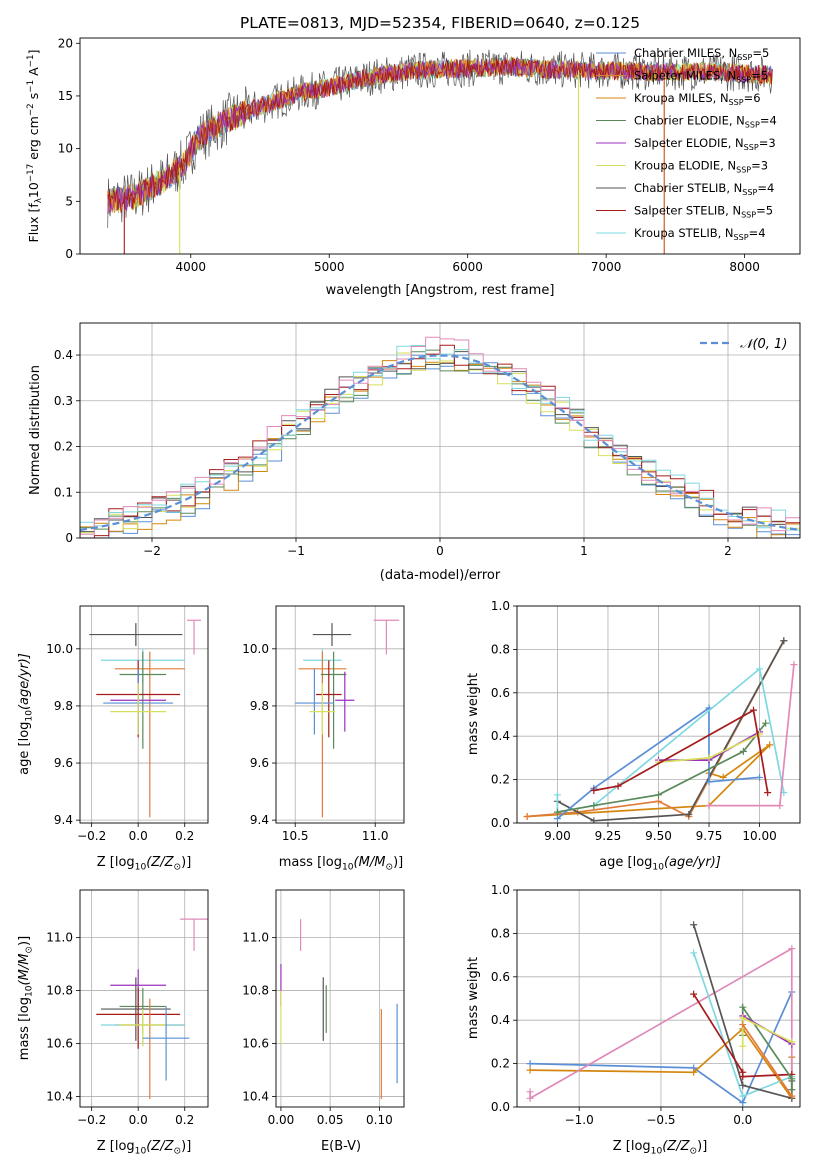 Image resolution: width=819 pixels, height=1170 pixels. I want to click on x-tick-label: 0.0, so click(138, 836).